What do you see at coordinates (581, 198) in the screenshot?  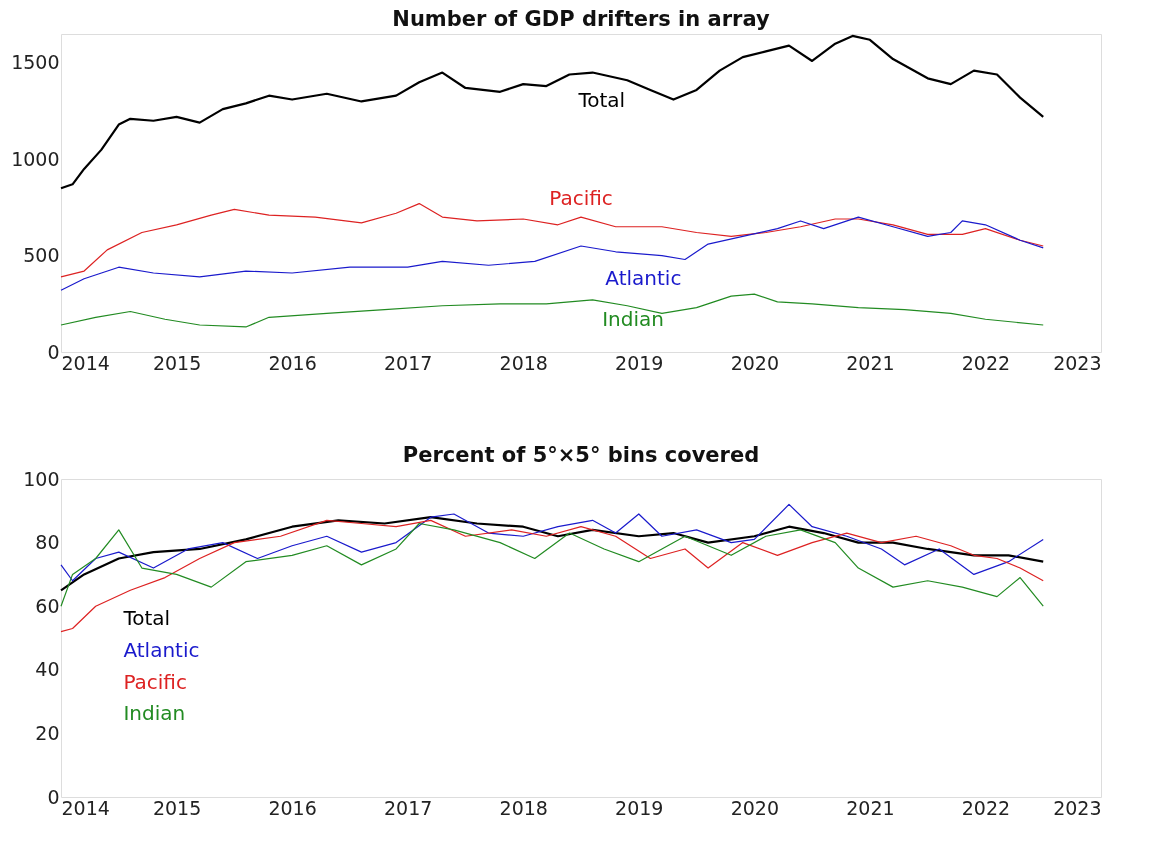 I see `series-label: Pacific` at bounding box center [581, 198].